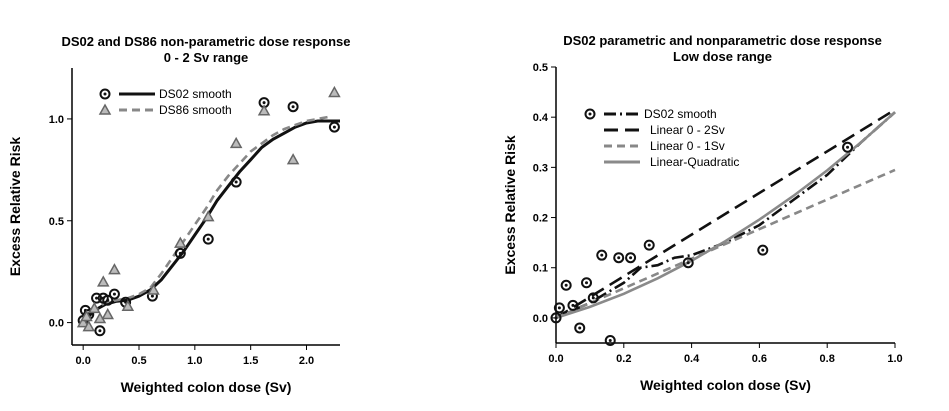 The width and height of the screenshot is (949, 411). I want to click on legend-item: Linear-Quadratic, so click(671, 162).